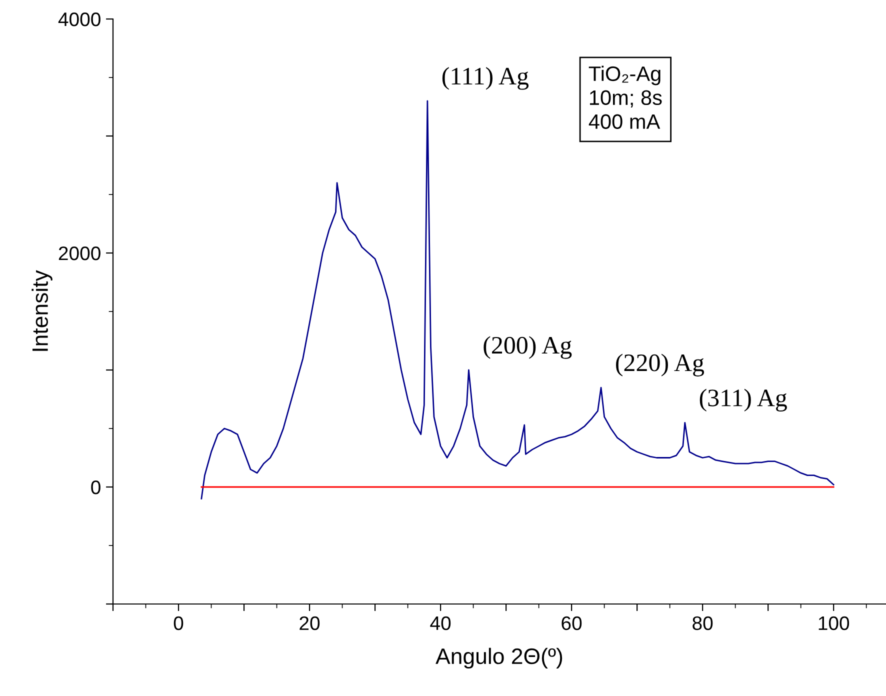 The width and height of the screenshot is (886, 696). I want to click on y-tick-label: 0, so click(95, 487).